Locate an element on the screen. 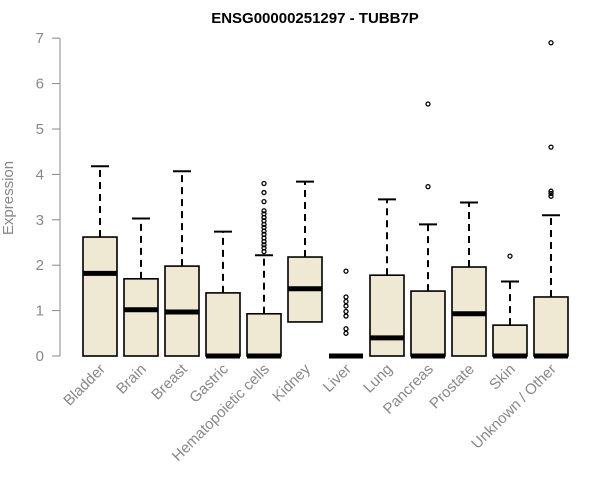 The height and width of the screenshot is (500, 600). y-tick-label: 5 is located at coordinates (40, 129).